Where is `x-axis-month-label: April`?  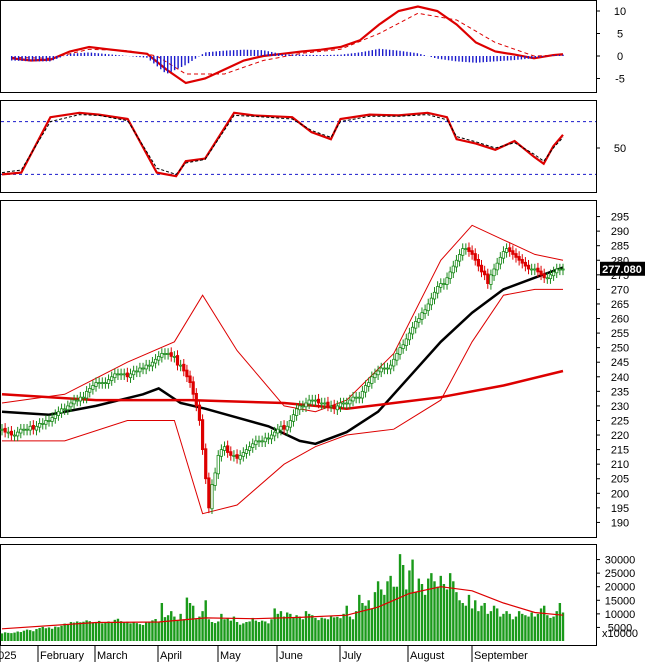 x-axis-month-label: April is located at coordinates (171, 656).